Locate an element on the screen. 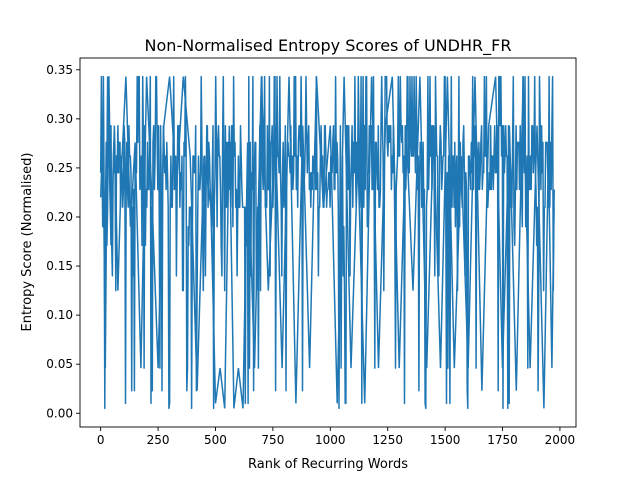 The height and width of the screenshot is (480, 640). y-tick-label: 0.05 is located at coordinates (59, 364).